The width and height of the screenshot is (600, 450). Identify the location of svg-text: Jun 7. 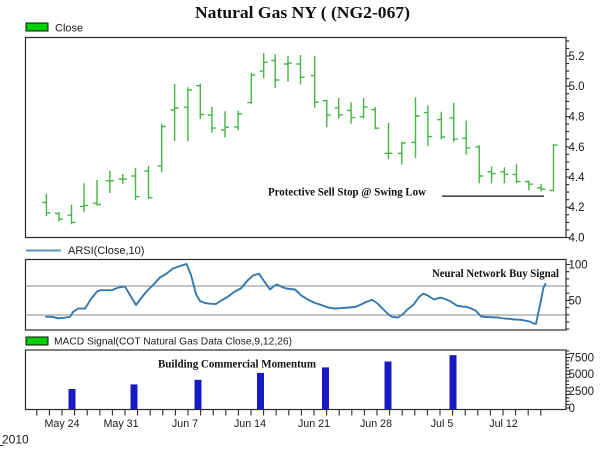
(185, 424).